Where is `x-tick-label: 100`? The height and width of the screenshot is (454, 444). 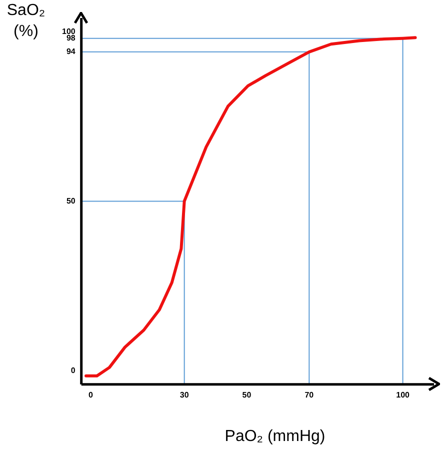 x-tick-label: 100 is located at coordinates (403, 395).